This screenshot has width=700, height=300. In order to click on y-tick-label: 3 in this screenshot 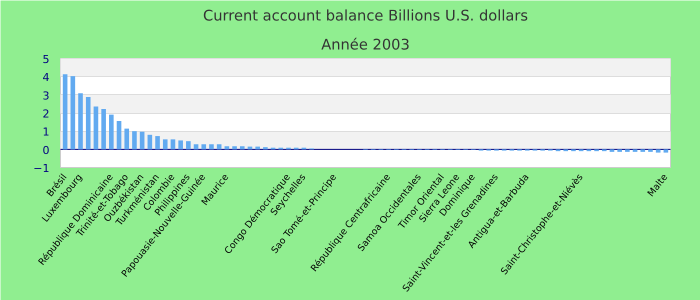, I will do `click(46, 95)`.